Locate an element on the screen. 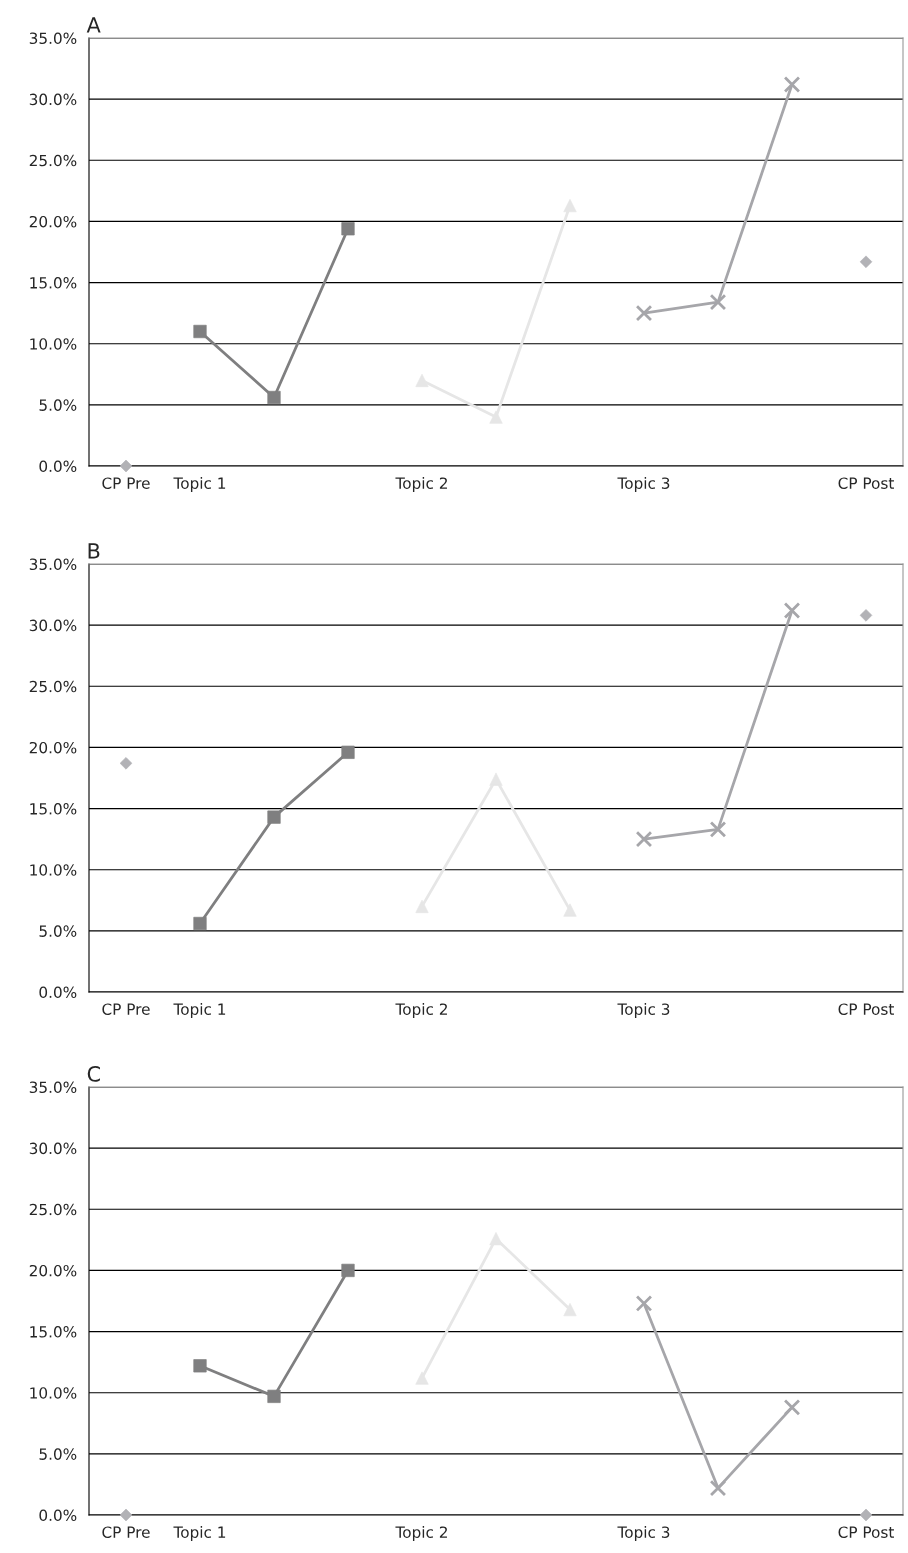 This screenshot has height=1553, width=908. chart-title: C is located at coordinates (93, 1073).